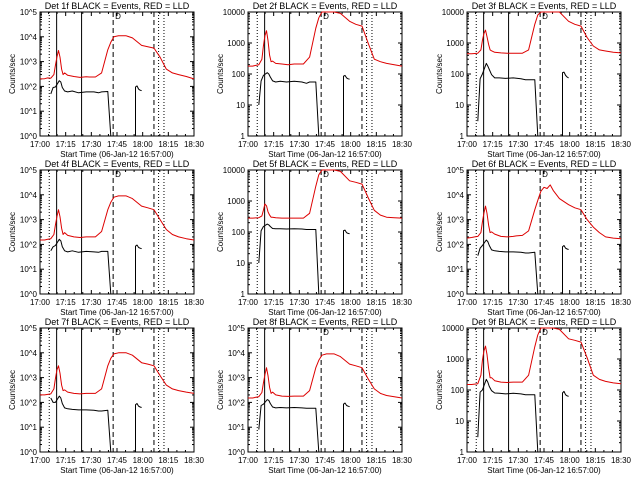  What do you see at coordinates (239, 74) in the screenshot?
I see `y-tick-label: 100` at bounding box center [239, 74].